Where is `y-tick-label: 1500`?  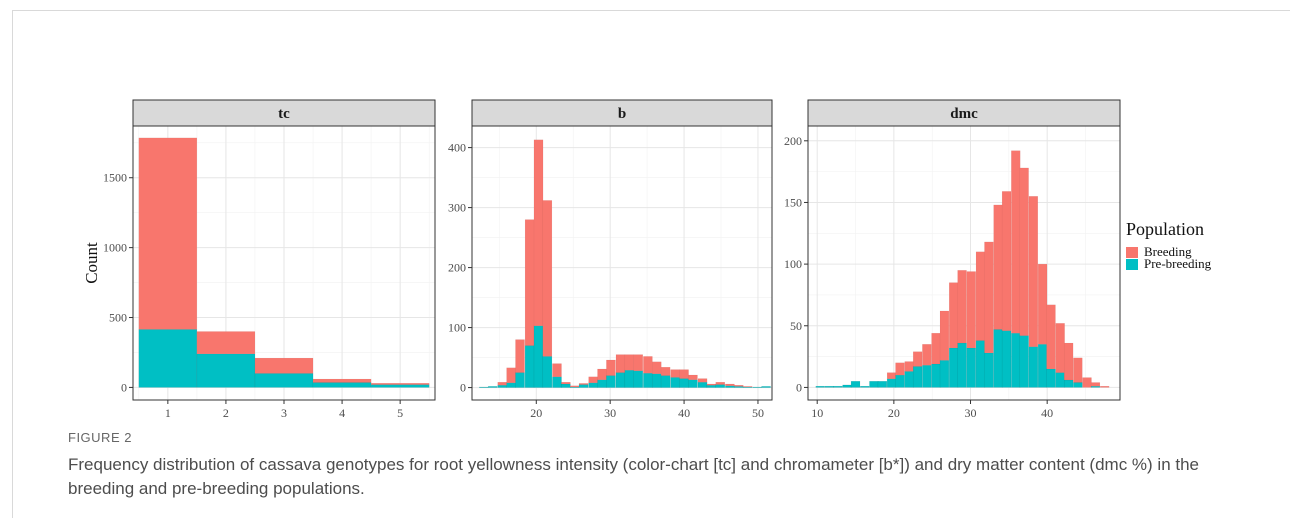
y-tick-label: 1500 is located at coordinates (115, 178).